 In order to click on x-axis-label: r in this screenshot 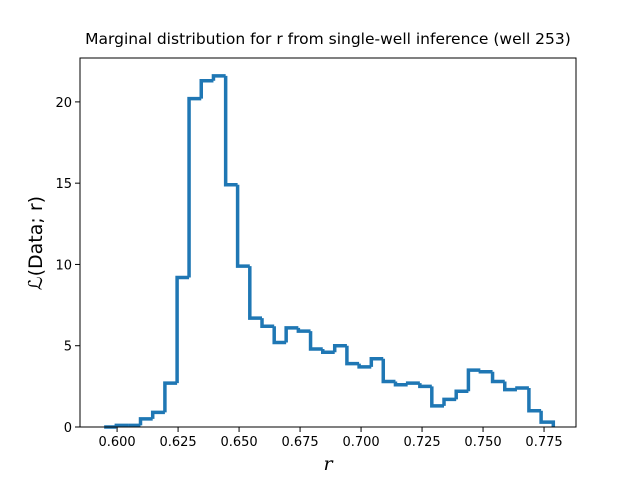, I will do `click(328, 464)`.